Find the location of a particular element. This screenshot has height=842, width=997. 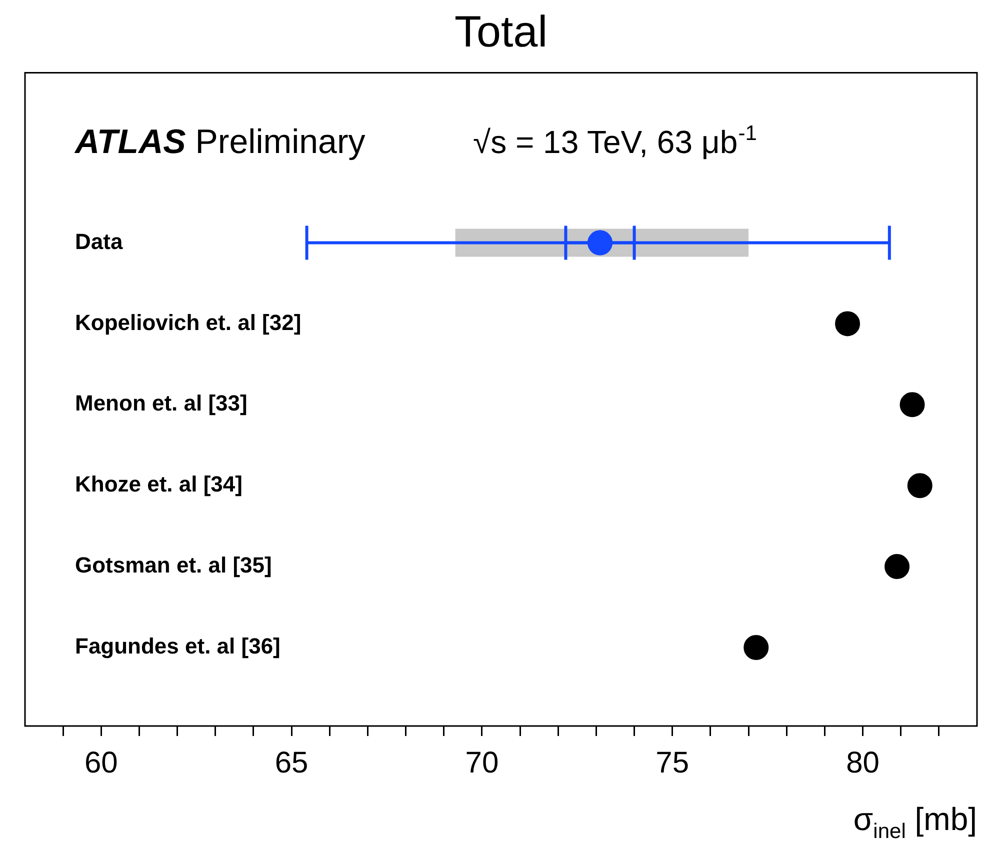

y-tick-label: Menon et. al [33] is located at coordinates (161, 403).